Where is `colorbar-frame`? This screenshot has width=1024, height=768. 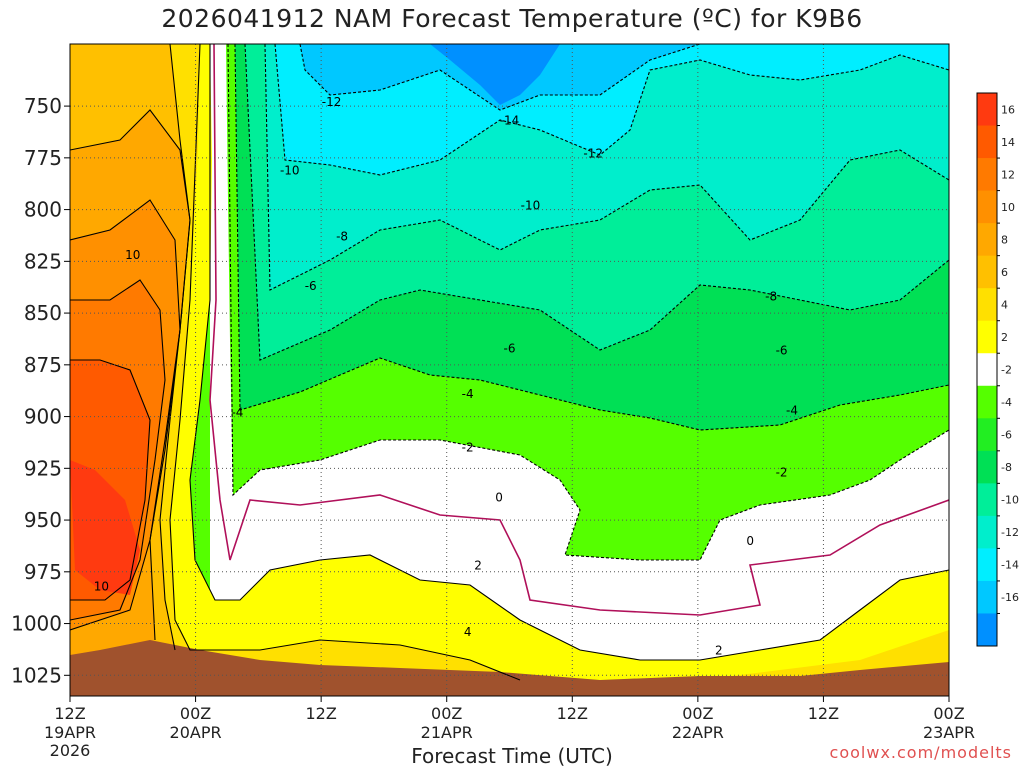
colorbar-frame is located at coordinates (987, 369).